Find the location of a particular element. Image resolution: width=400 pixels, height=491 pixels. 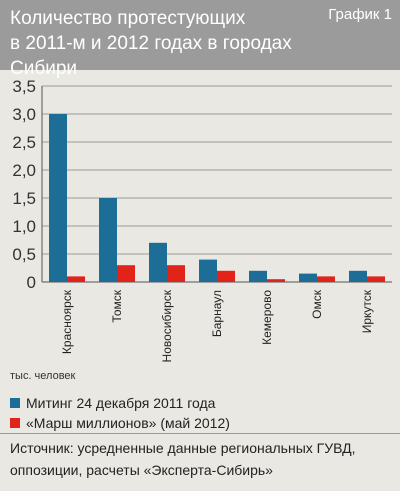

y-tick-label: 1,5 is located at coordinates (24, 198).